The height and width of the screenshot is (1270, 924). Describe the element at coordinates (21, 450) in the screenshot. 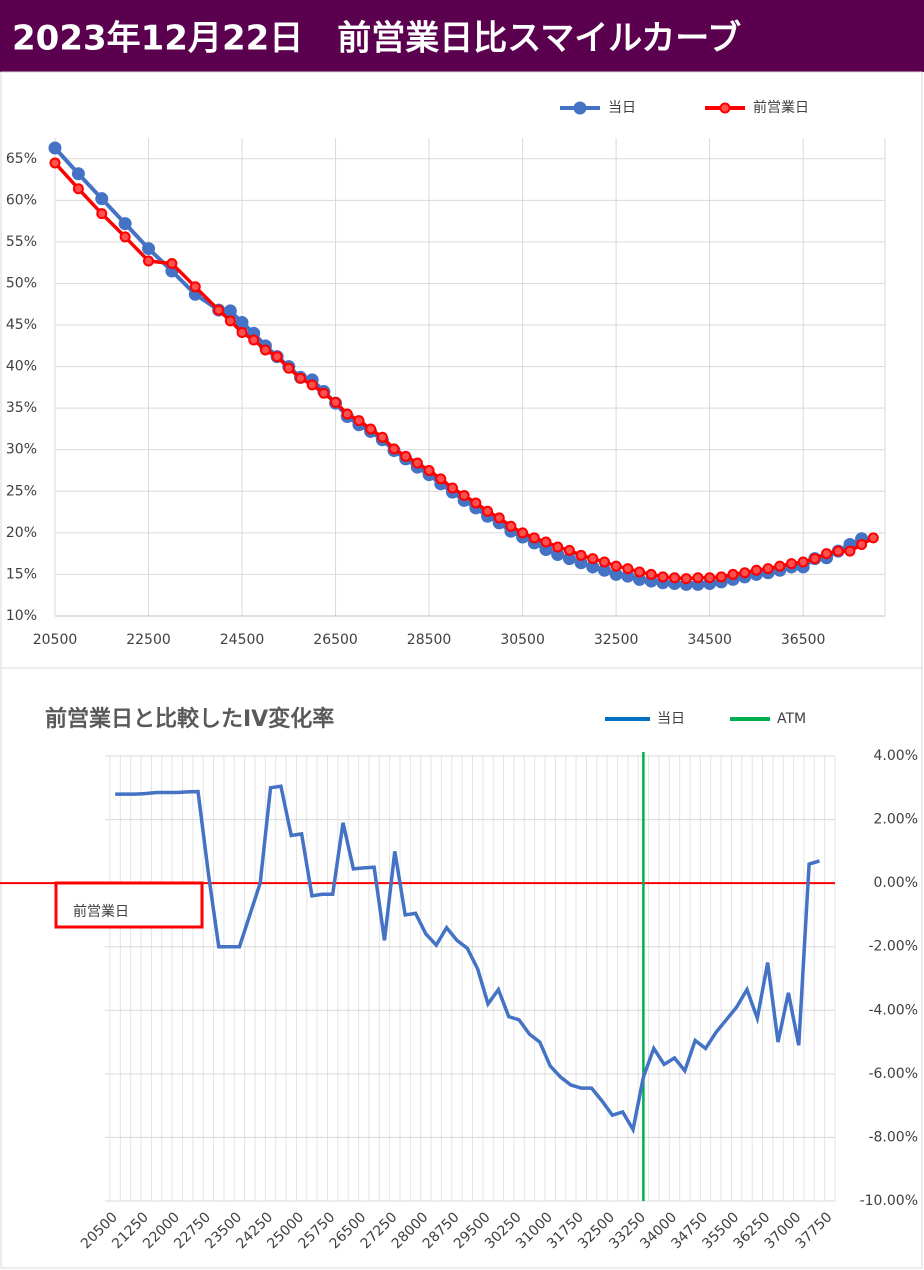

I see `y-tick-label: 30%` at that location.